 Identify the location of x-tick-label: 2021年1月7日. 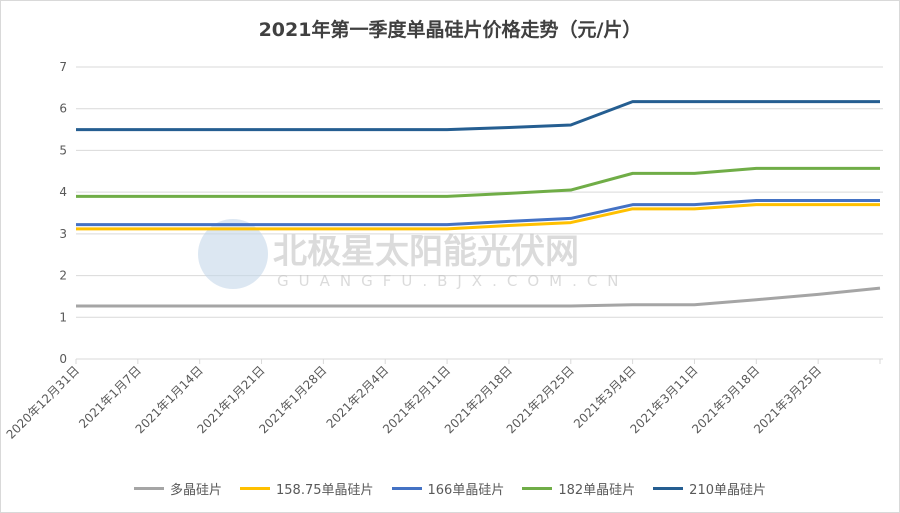
(110, 397).